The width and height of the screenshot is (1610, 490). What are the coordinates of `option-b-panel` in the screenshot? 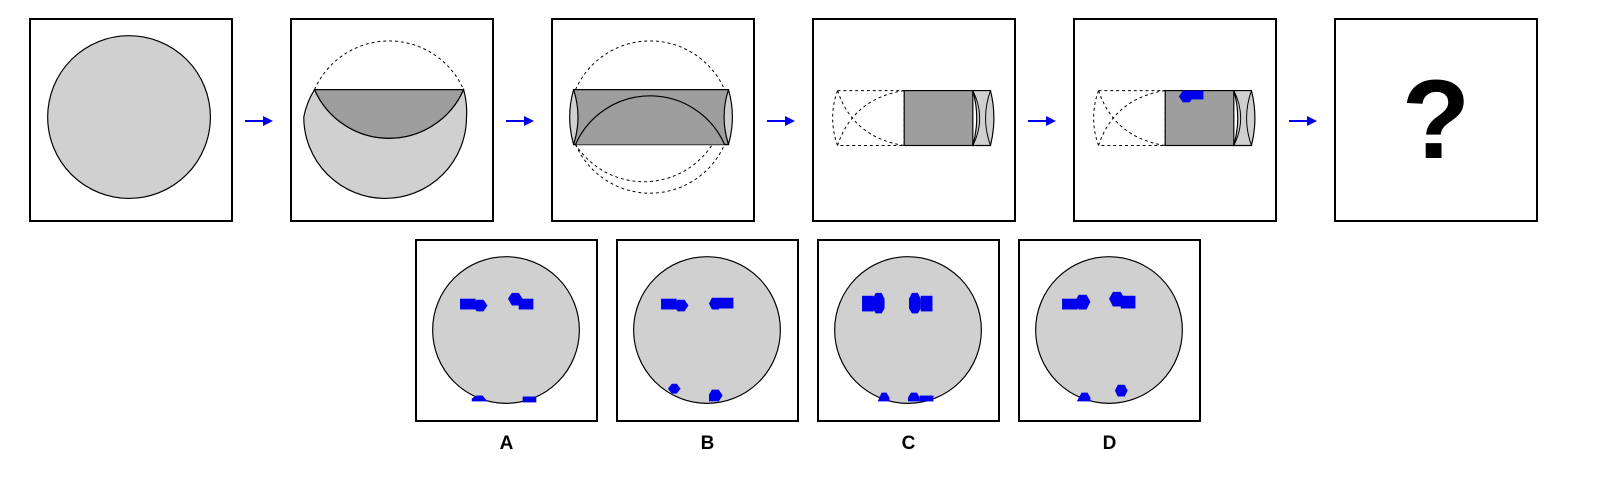 It's located at (707, 330).